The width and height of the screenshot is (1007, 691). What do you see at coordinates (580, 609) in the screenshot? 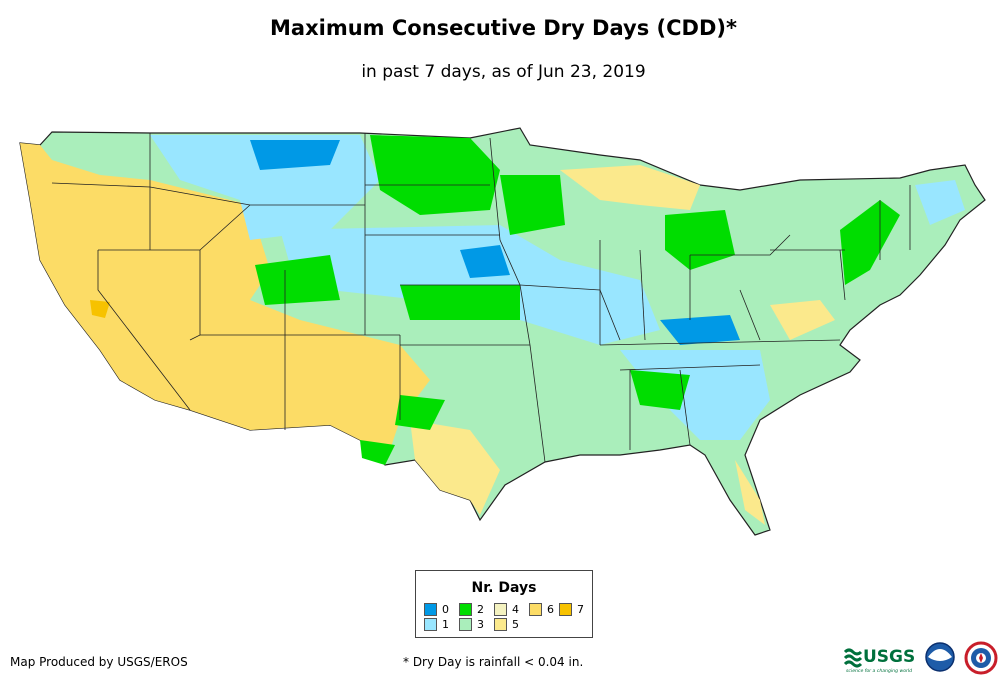
I see `legend-label-7: 7` at bounding box center [580, 609].